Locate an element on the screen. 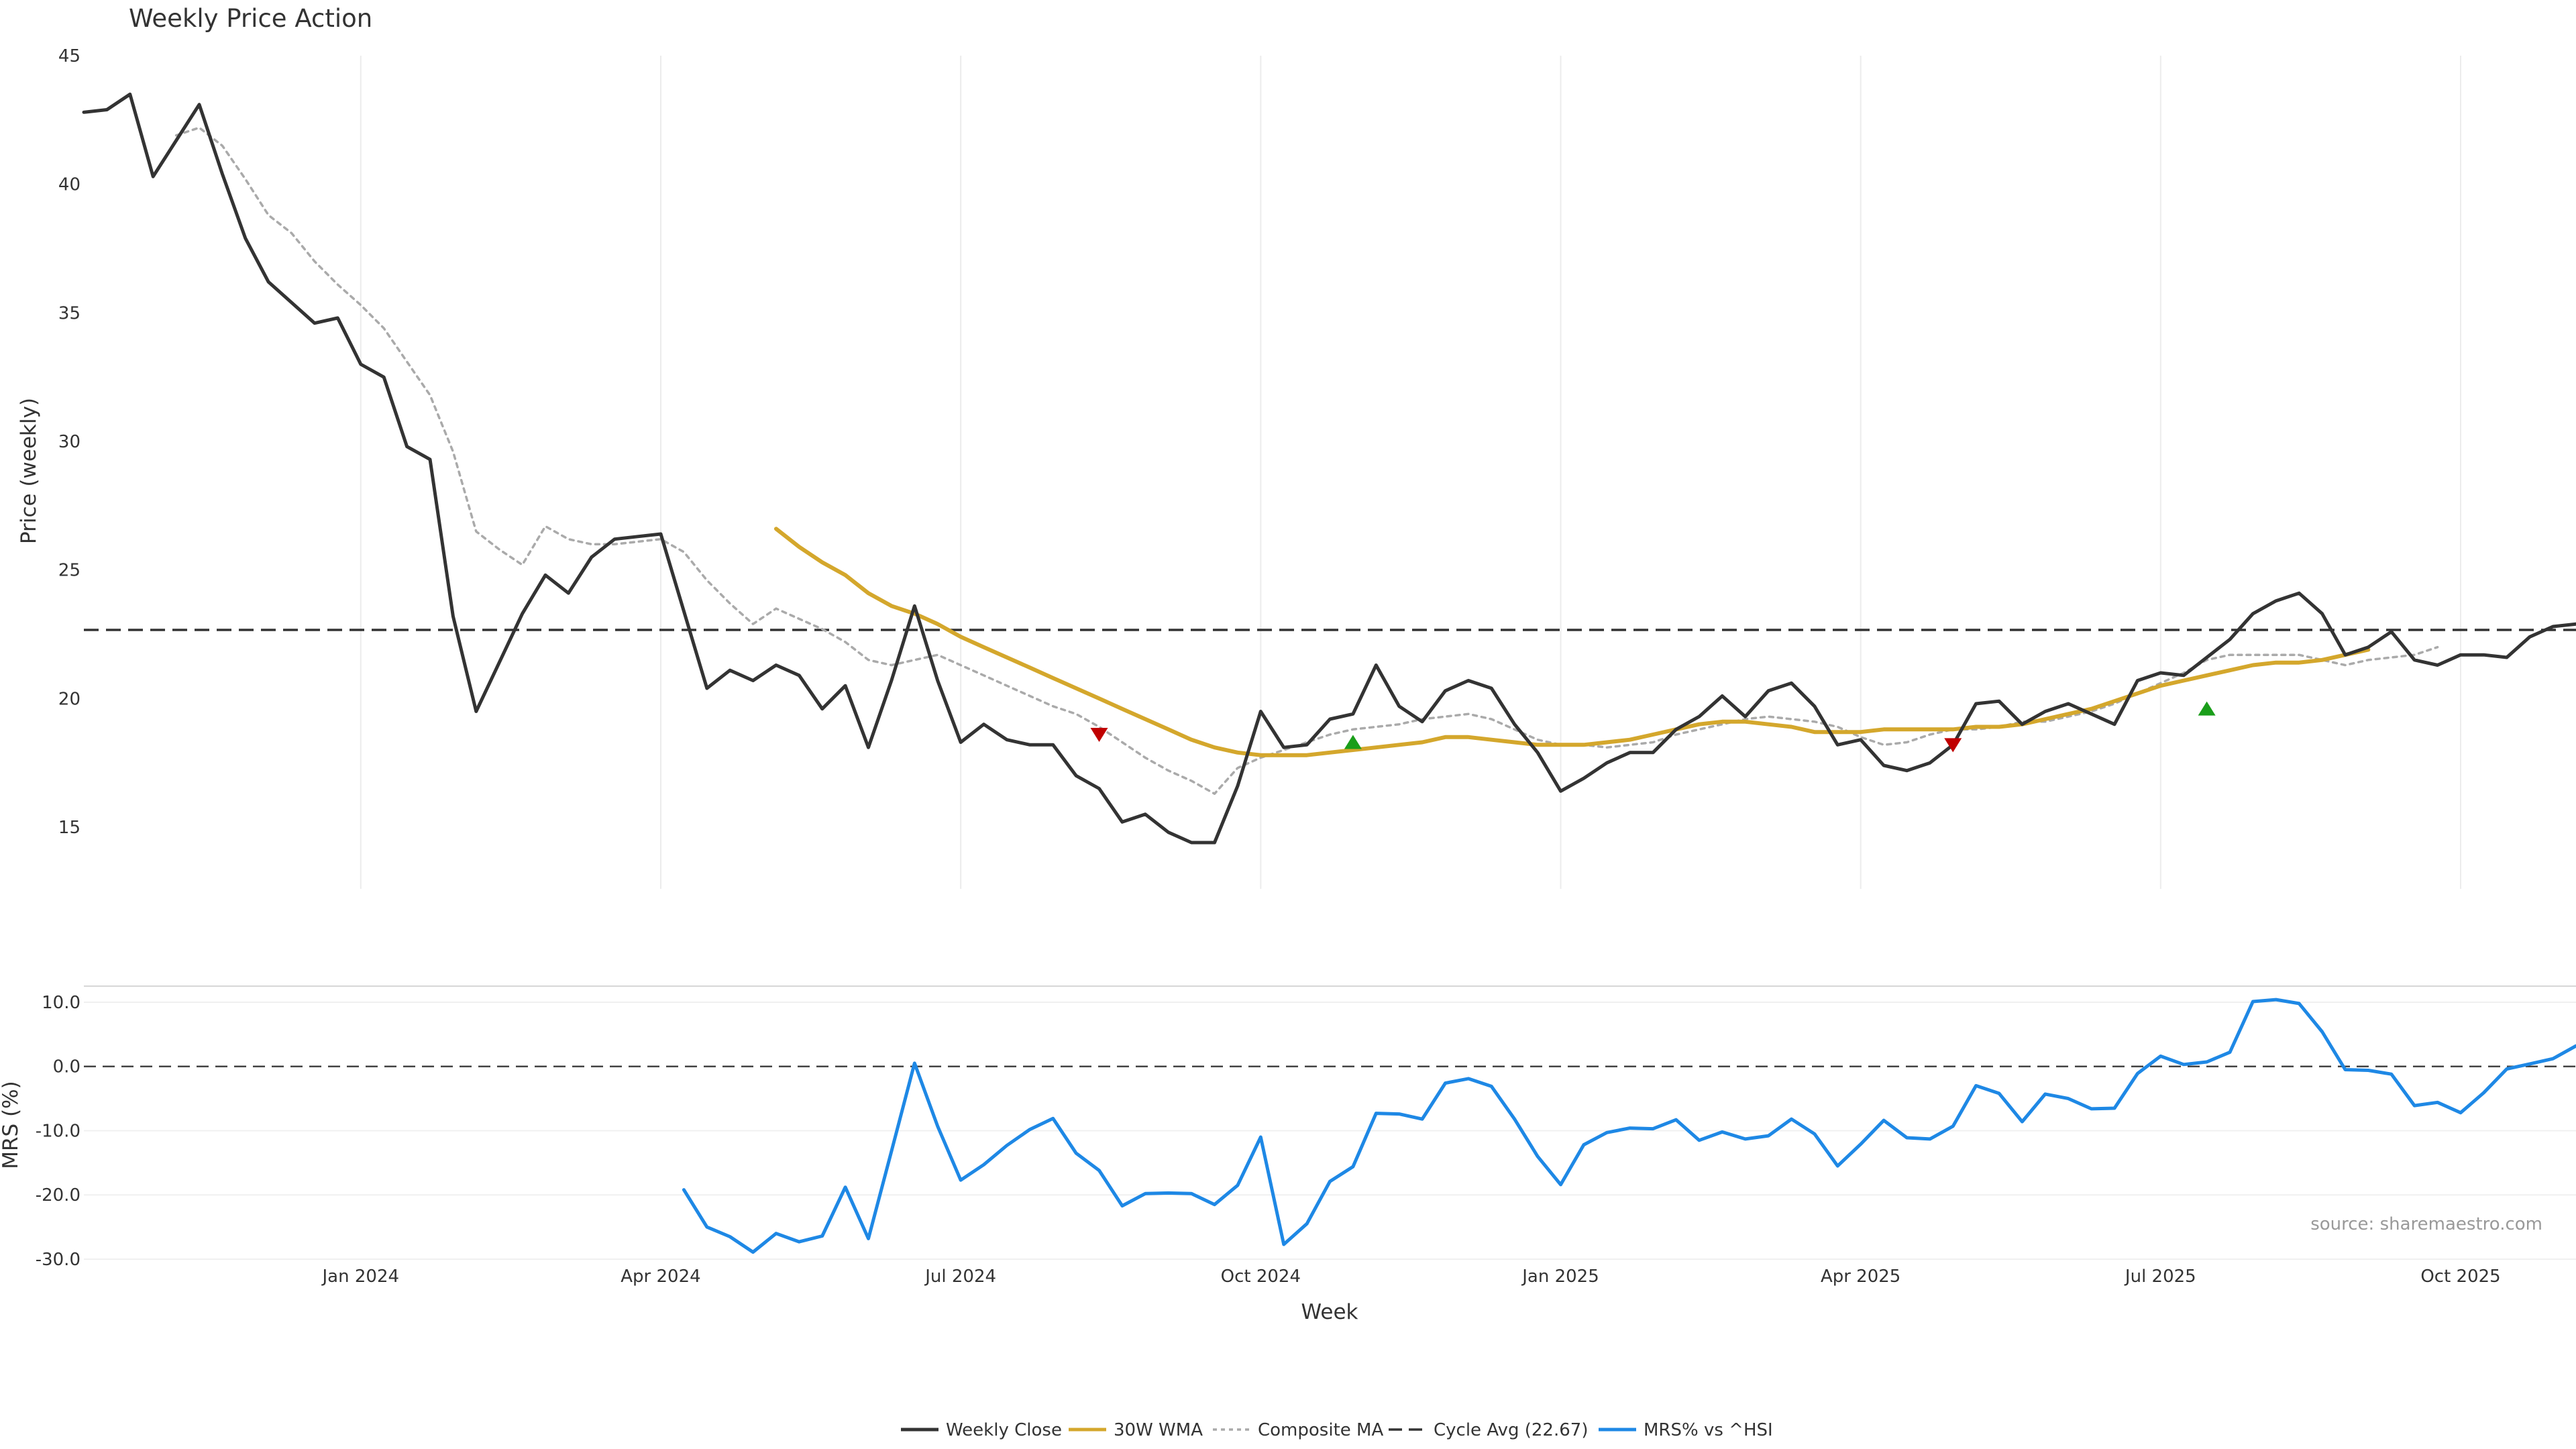 The image size is (2576, 1449). x-tick-label: Jan 2024 is located at coordinates (360, 1277).